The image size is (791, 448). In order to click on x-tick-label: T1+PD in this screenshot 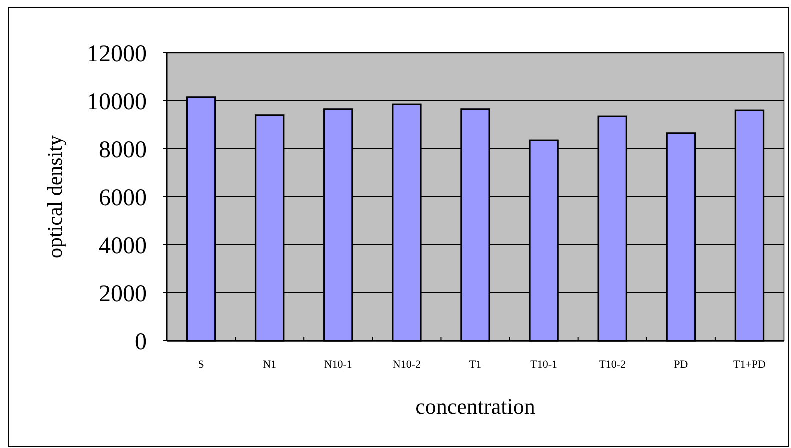, I will do `click(749, 365)`.